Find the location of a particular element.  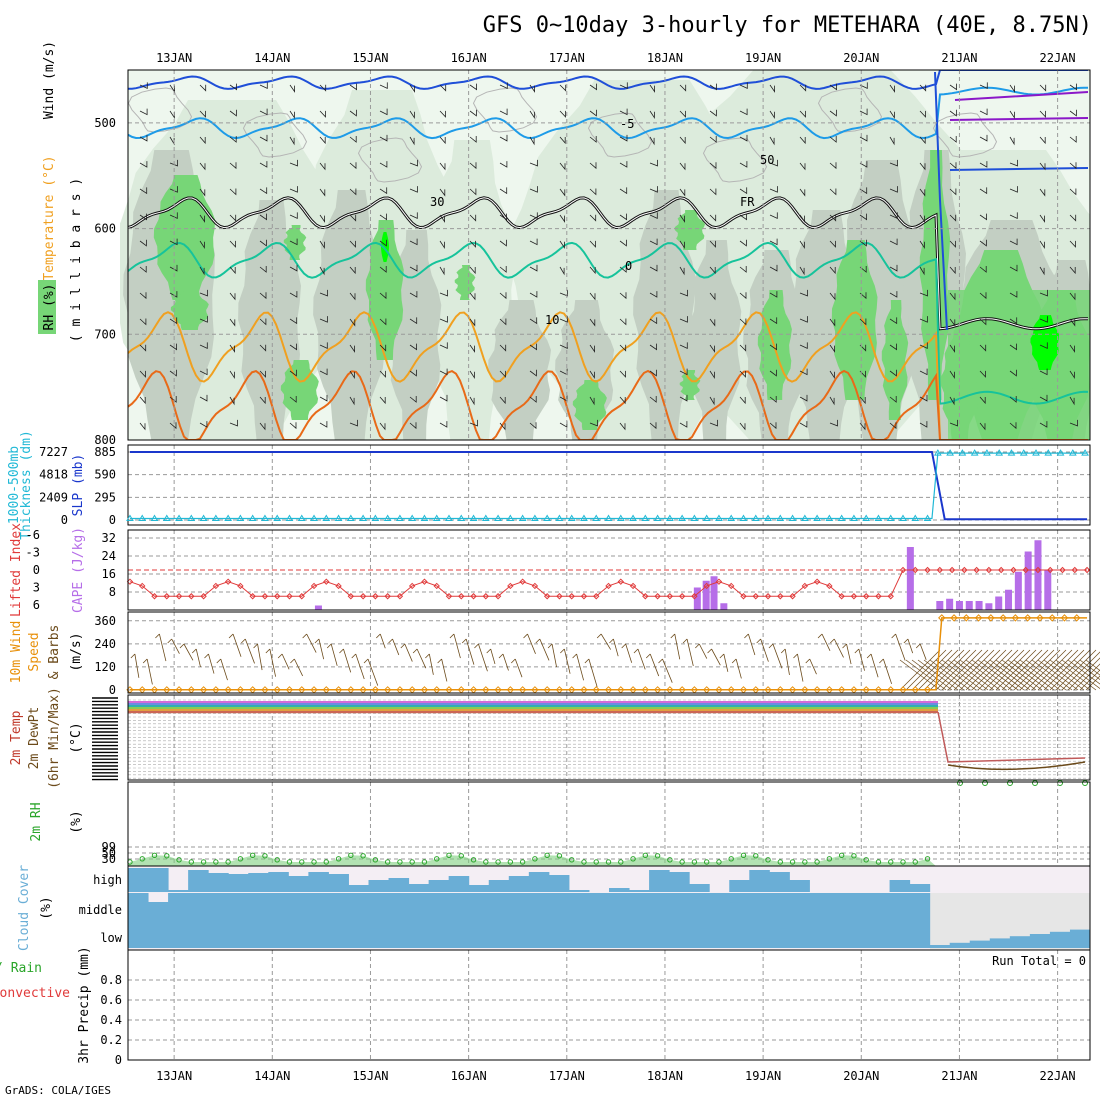

dewpoint-marker is located at coordinates (960, 783).